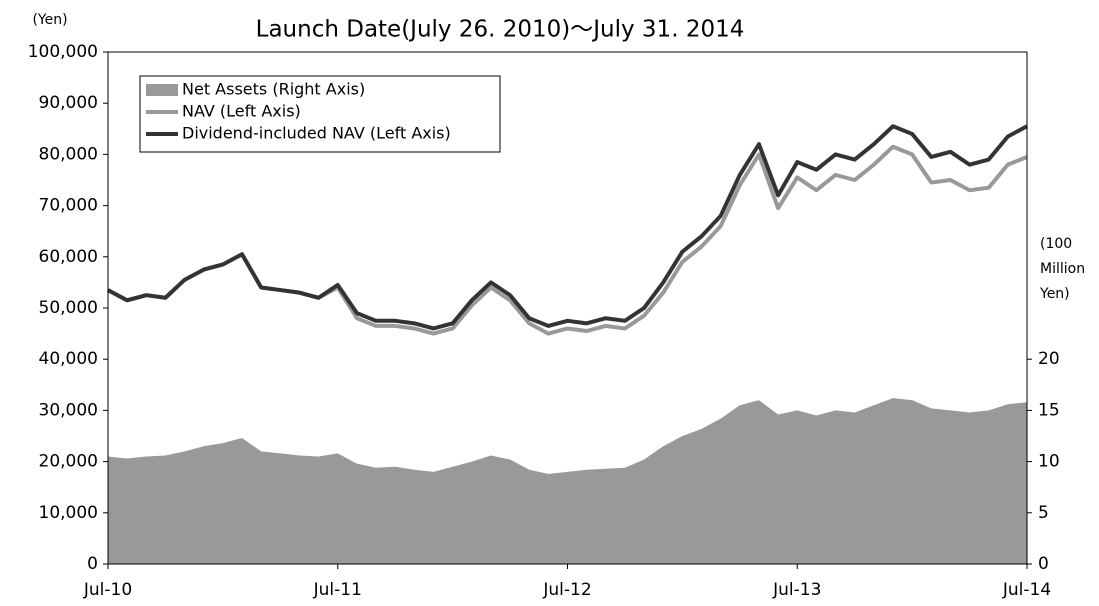 This screenshot has width=1099, height=606. I want to click on y-tick-label: 20,000, so click(68, 462).